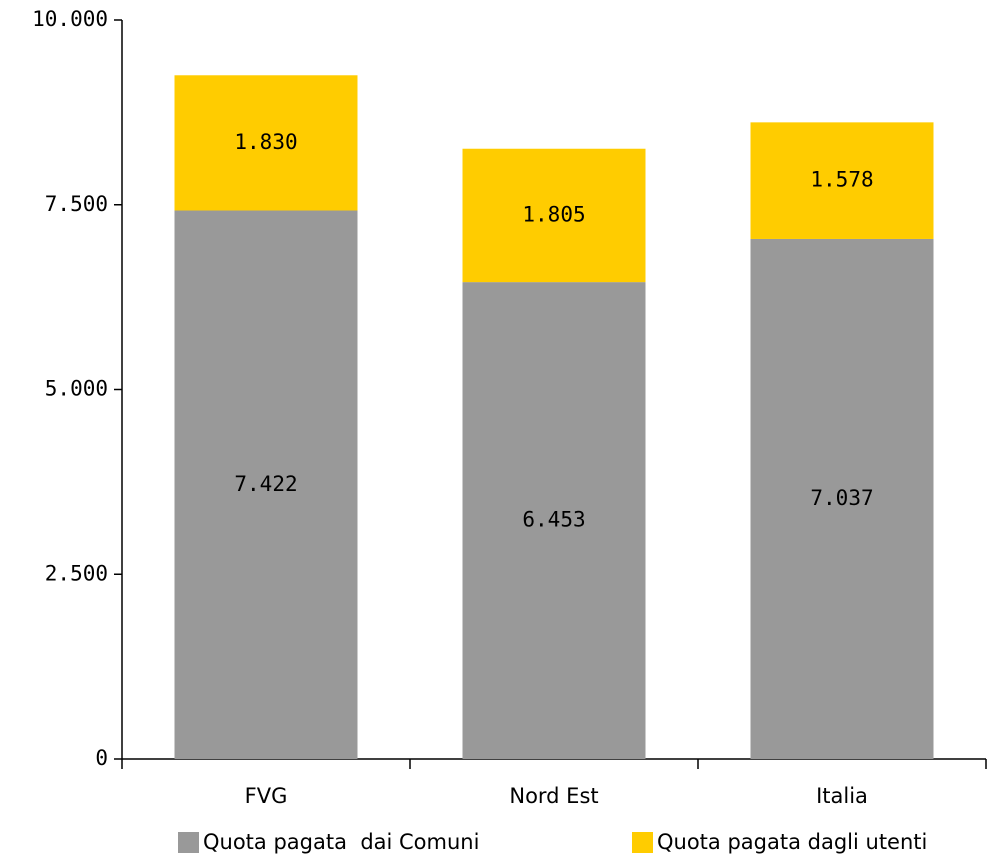 This screenshot has width=987, height=866. What do you see at coordinates (76, 389) in the screenshot?
I see `y-tick-label: 5.000` at bounding box center [76, 389].